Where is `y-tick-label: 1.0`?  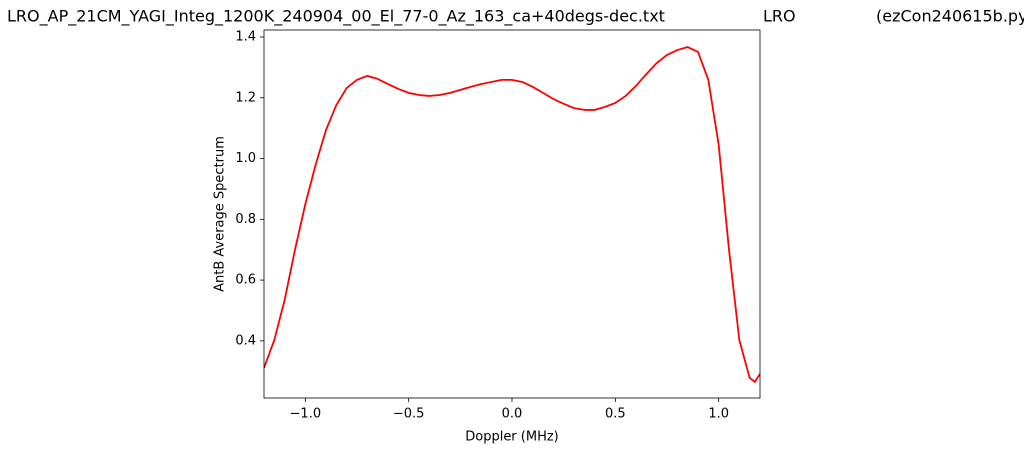
y-tick-label: 1.0 is located at coordinates (245, 158).